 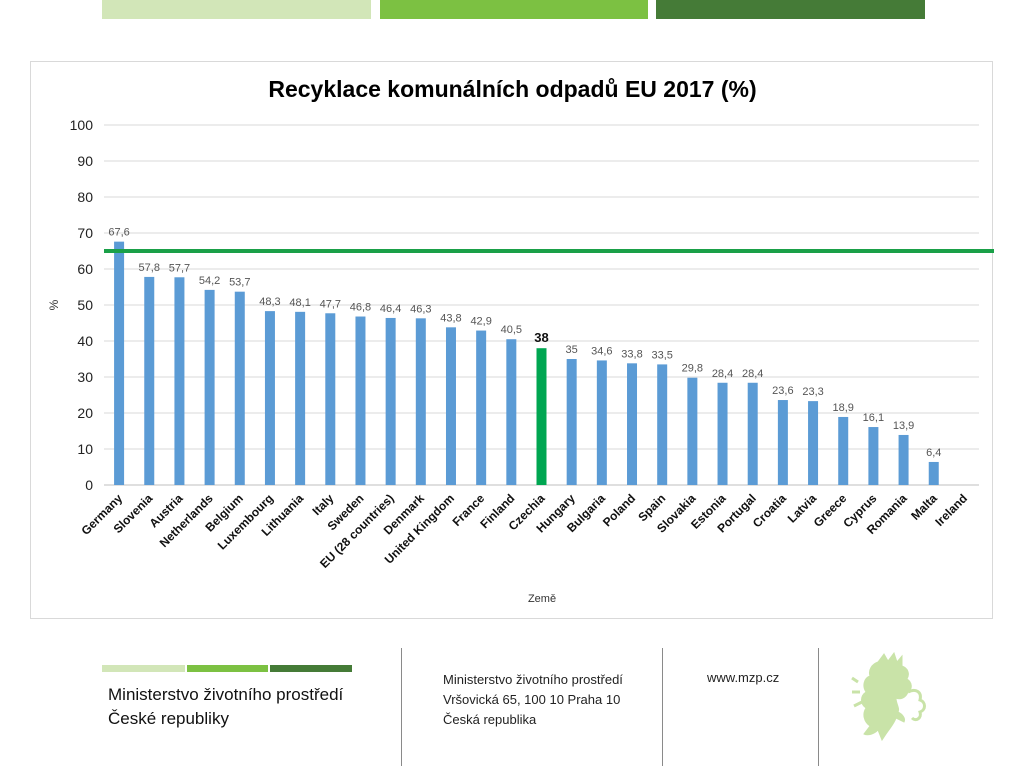 I want to click on address-line2: Vršovická 65, 100 10 Praha 10, so click(x=532, y=699).